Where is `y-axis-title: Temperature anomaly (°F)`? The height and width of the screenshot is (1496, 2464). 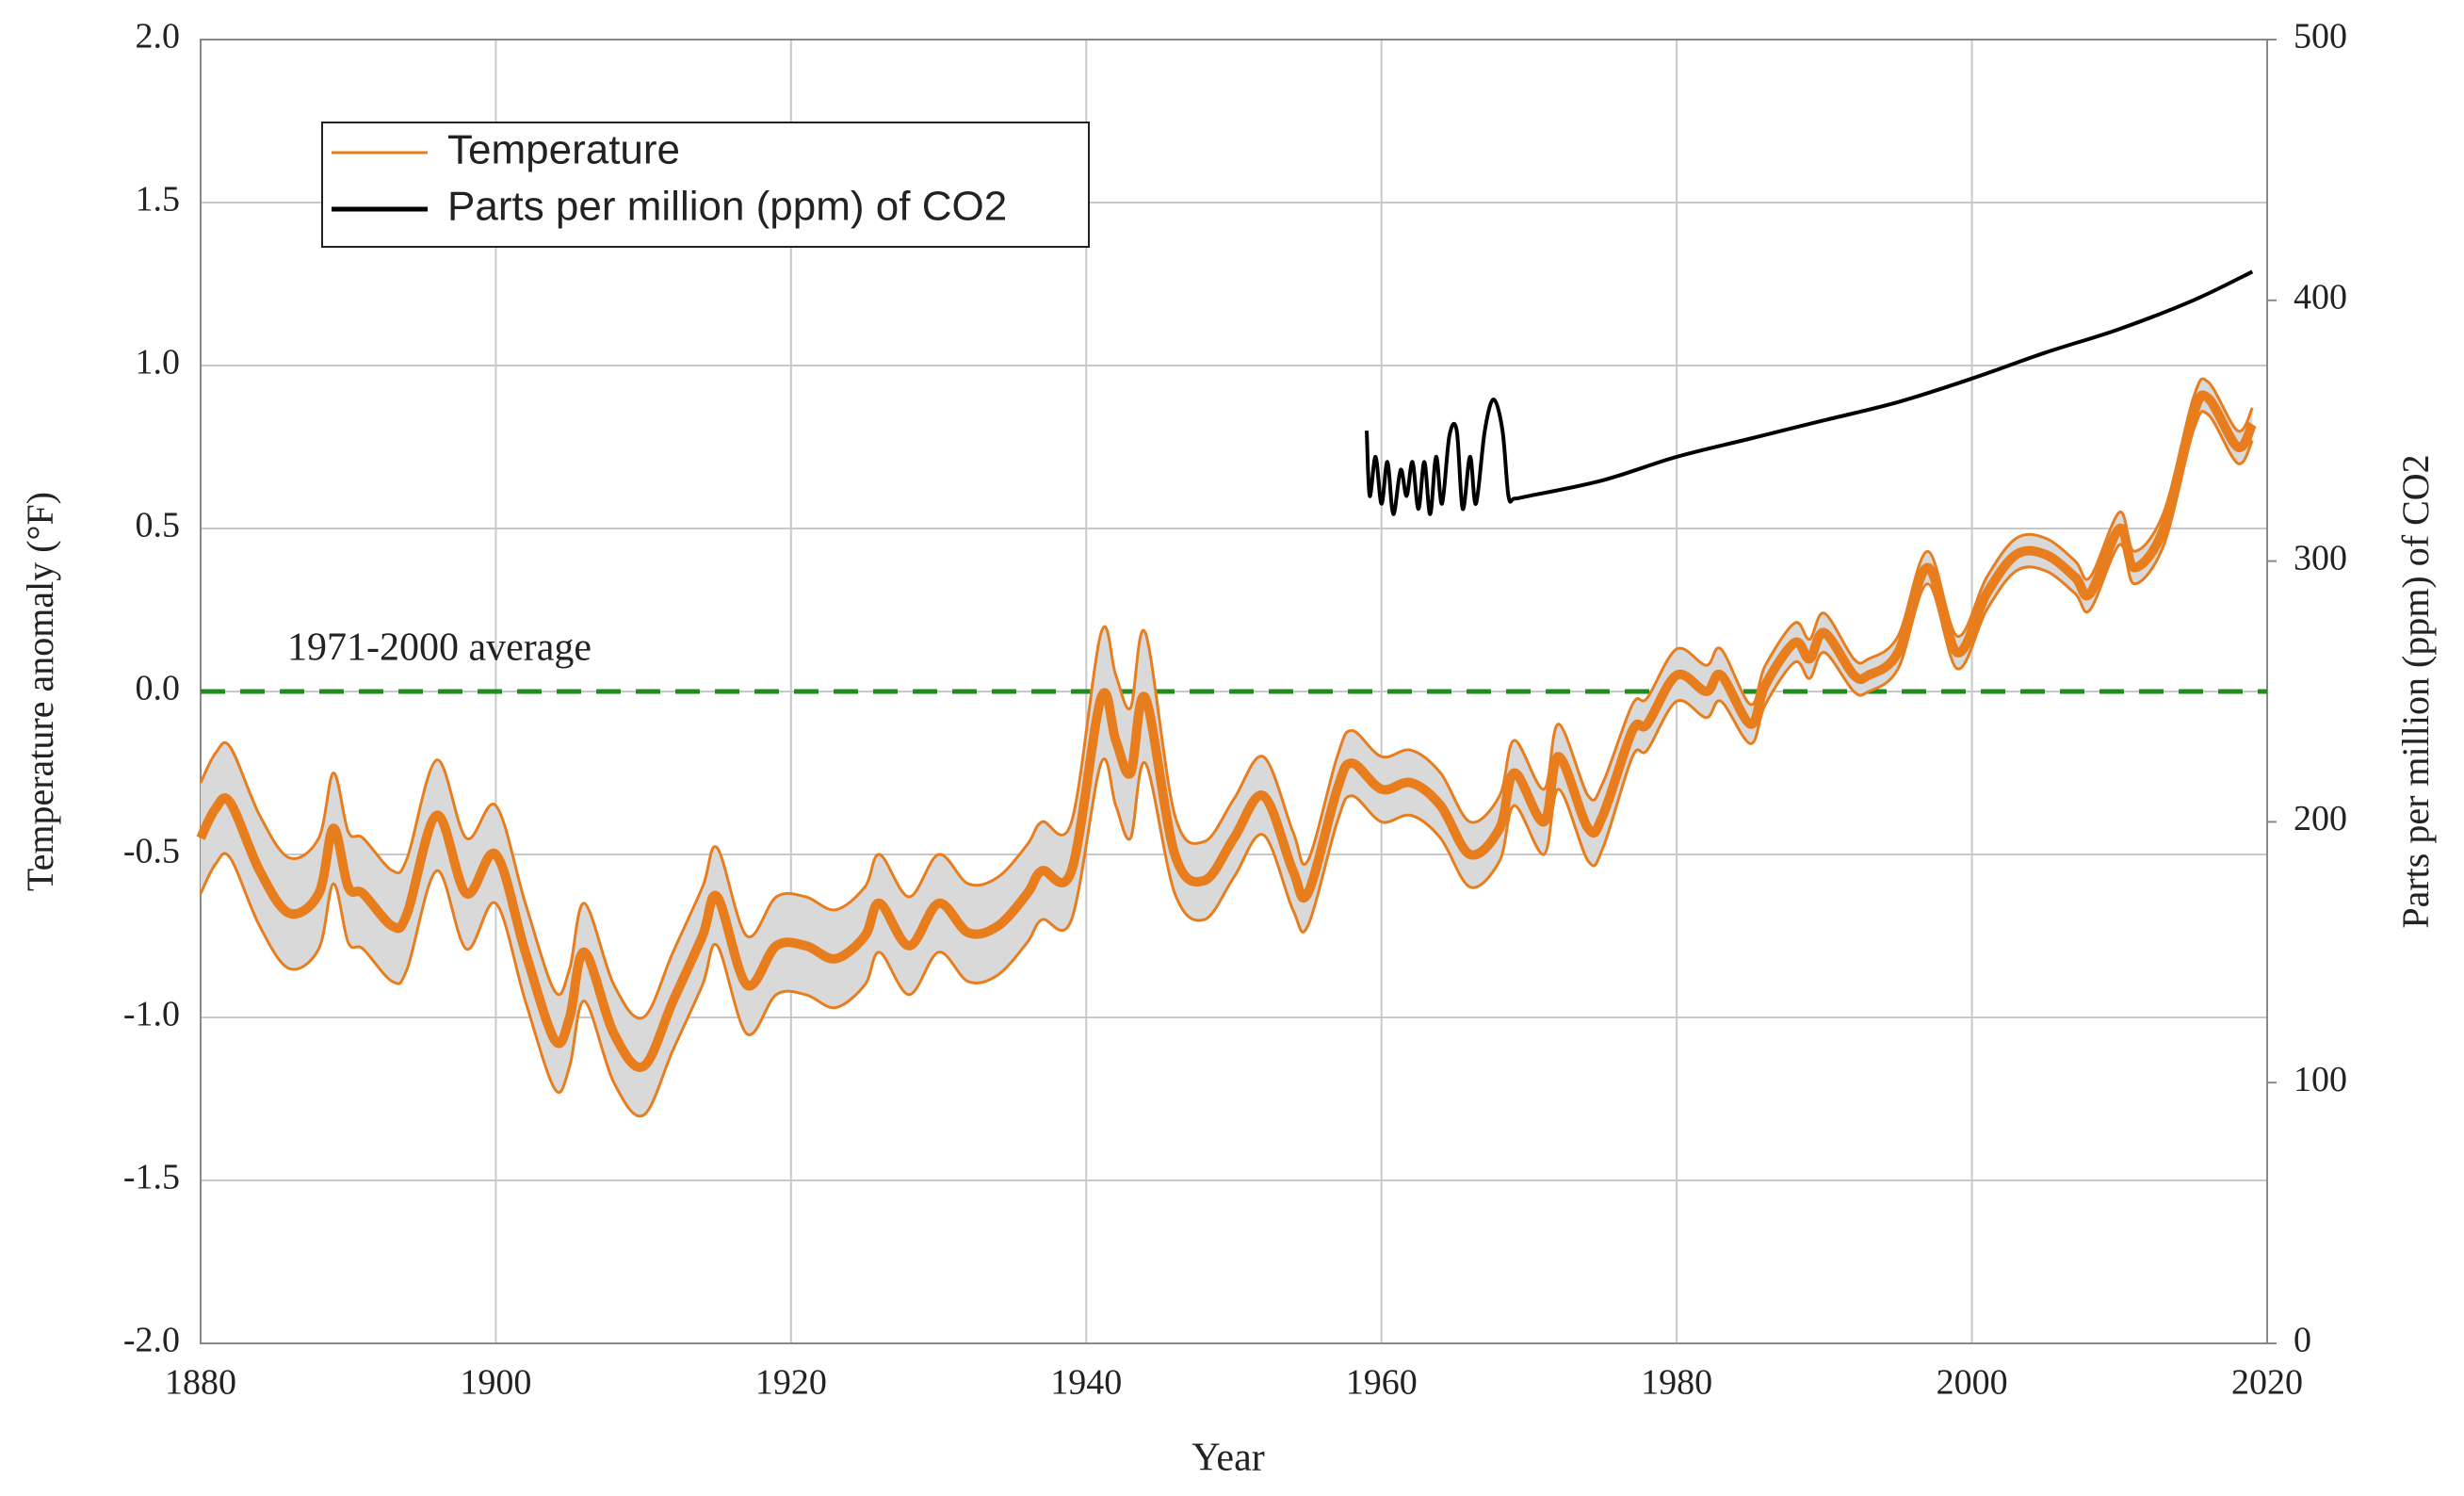 y-axis-title: Temperature anomaly (°F) is located at coordinates (40, 691).